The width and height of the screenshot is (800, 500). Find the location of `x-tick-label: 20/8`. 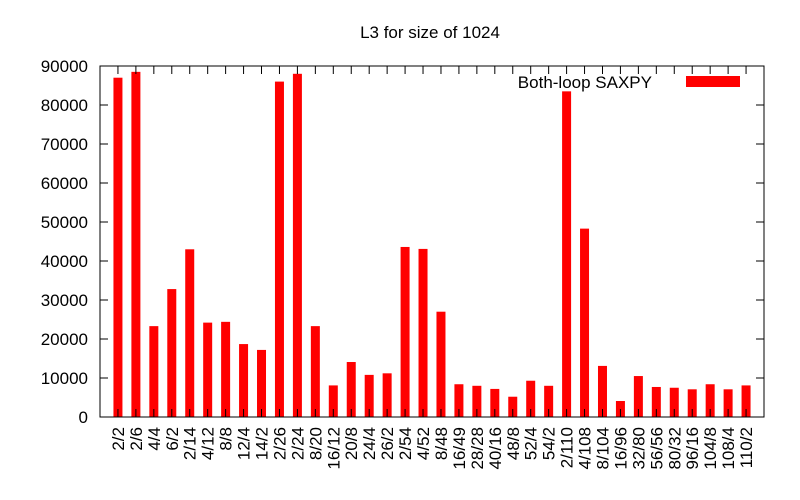

x-tick-label: 20/8 is located at coordinates (351, 443).